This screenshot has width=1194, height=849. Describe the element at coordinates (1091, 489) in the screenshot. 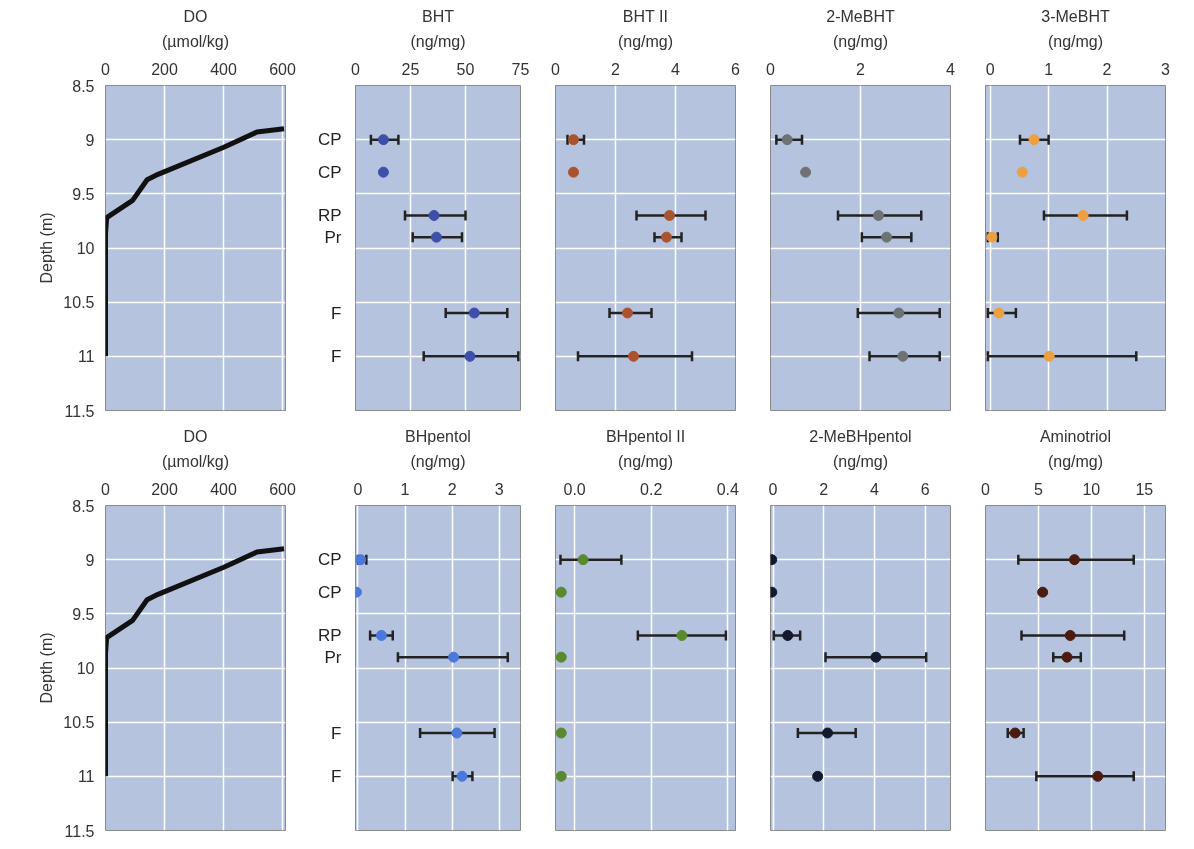

I see `x-tick-label: 10` at that location.